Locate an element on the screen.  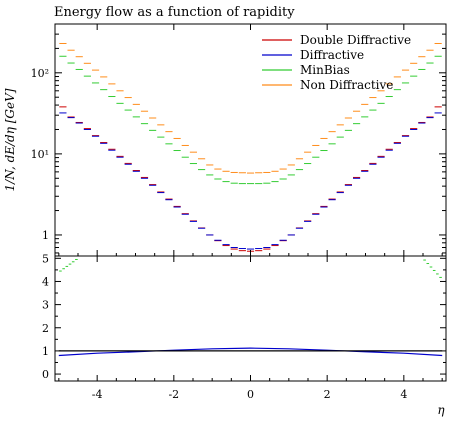
legend-label: Diffractive is located at coordinates (332, 55).